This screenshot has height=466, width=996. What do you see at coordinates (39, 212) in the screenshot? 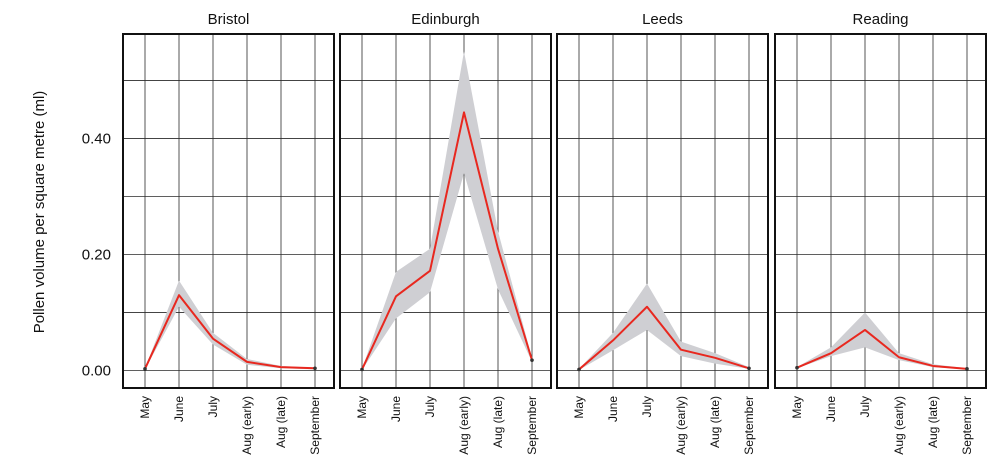
I see `y-axis-label: Pollen volume per square metre (ml)` at bounding box center [39, 212].